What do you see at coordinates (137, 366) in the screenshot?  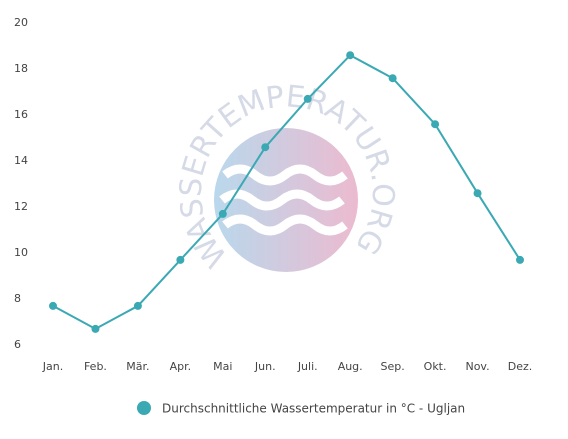 I see `x-tick-label: Mär.` at bounding box center [137, 366].